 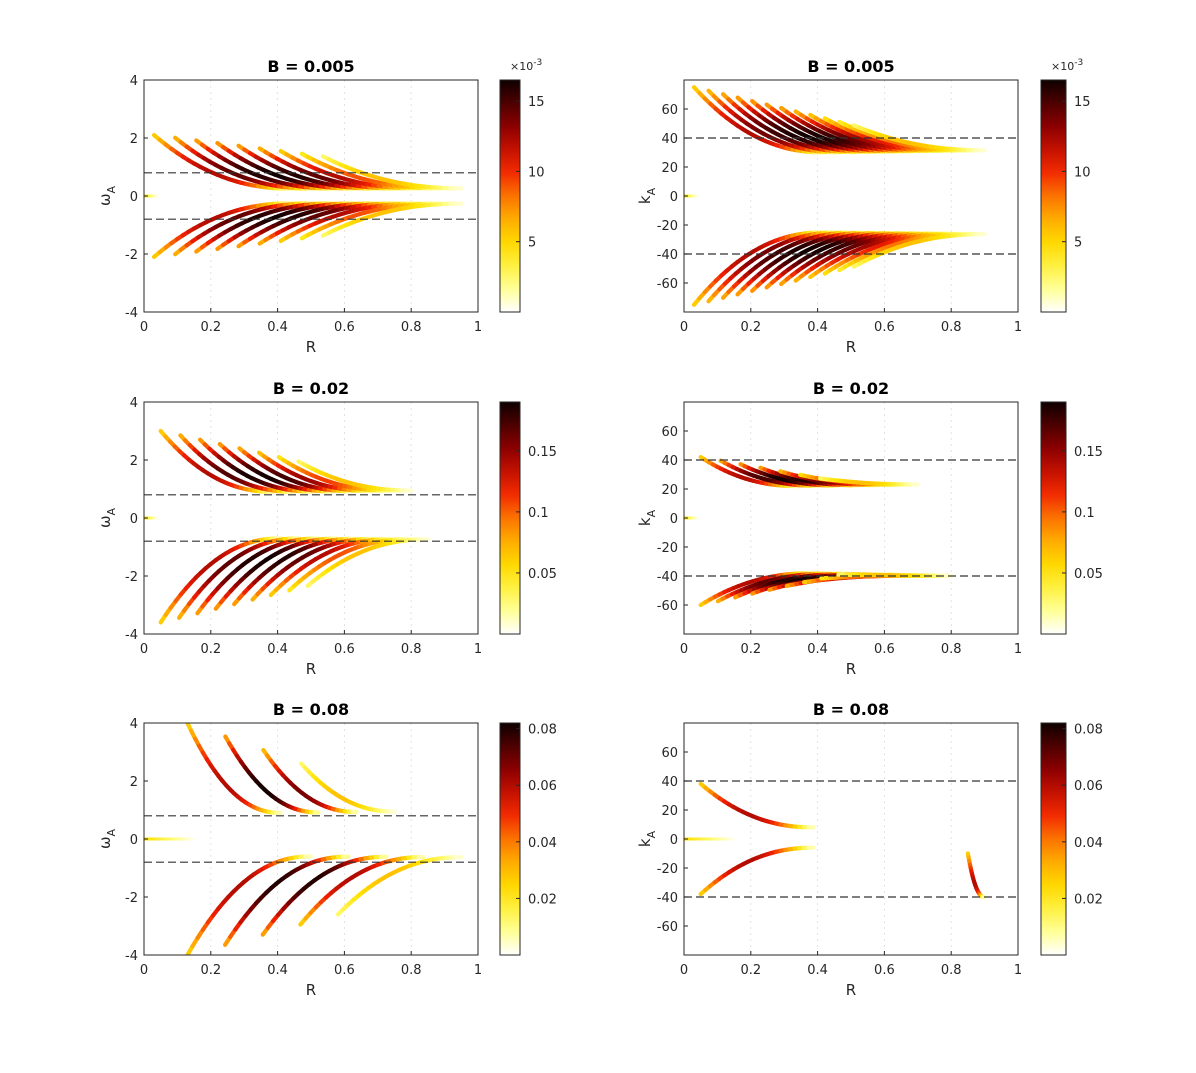 I want to click on colorbar: 5 10 15 ×10⁻³, so click(x=1065, y=185).